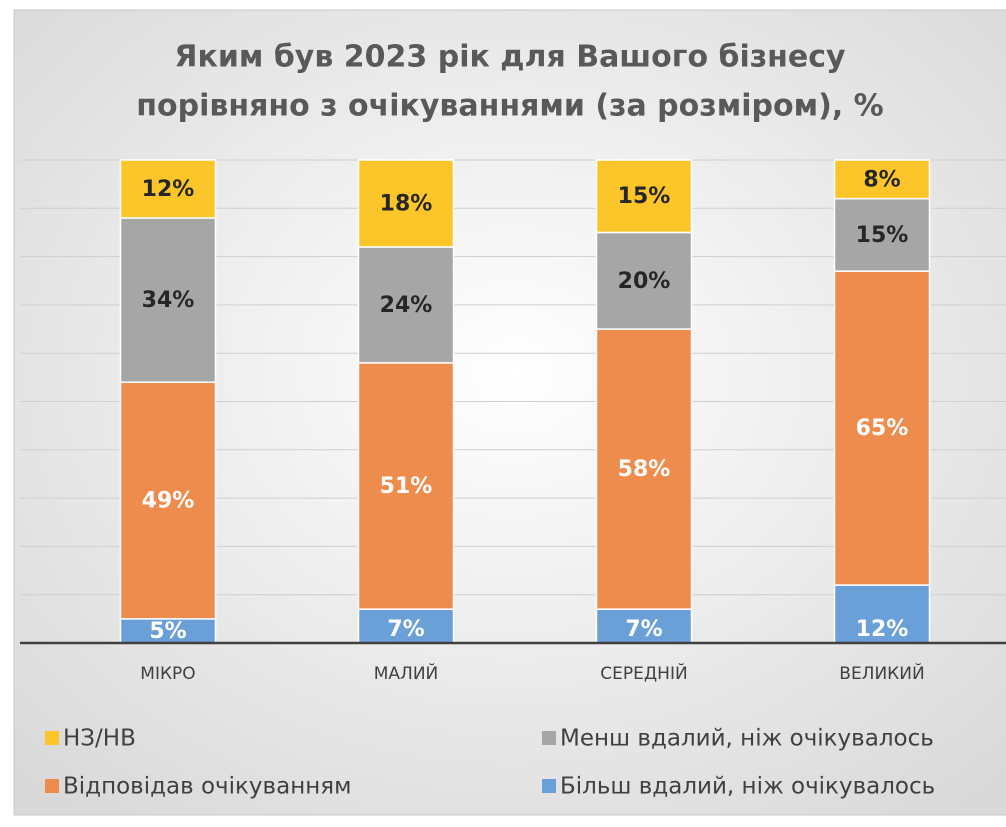 The height and width of the screenshot is (827, 1006). Describe the element at coordinates (406, 305) in the screenshot. I see `data-label: 24%` at that location.